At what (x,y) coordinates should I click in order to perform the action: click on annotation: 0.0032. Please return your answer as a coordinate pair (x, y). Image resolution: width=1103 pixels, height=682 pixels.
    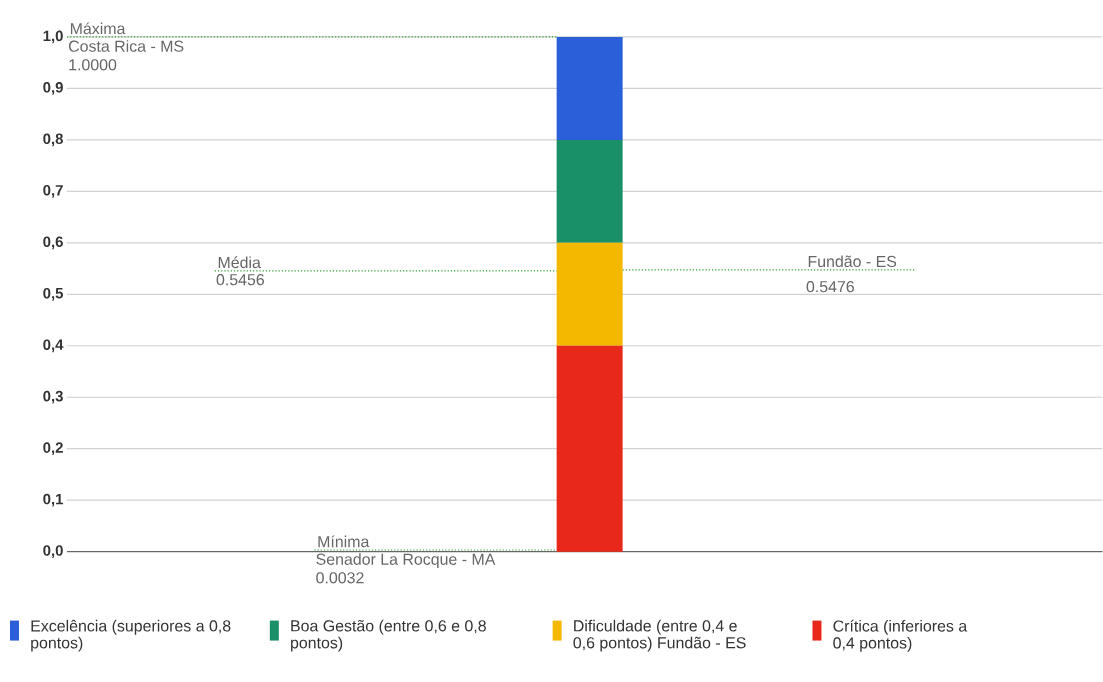
    Looking at the image, I should click on (340, 578).